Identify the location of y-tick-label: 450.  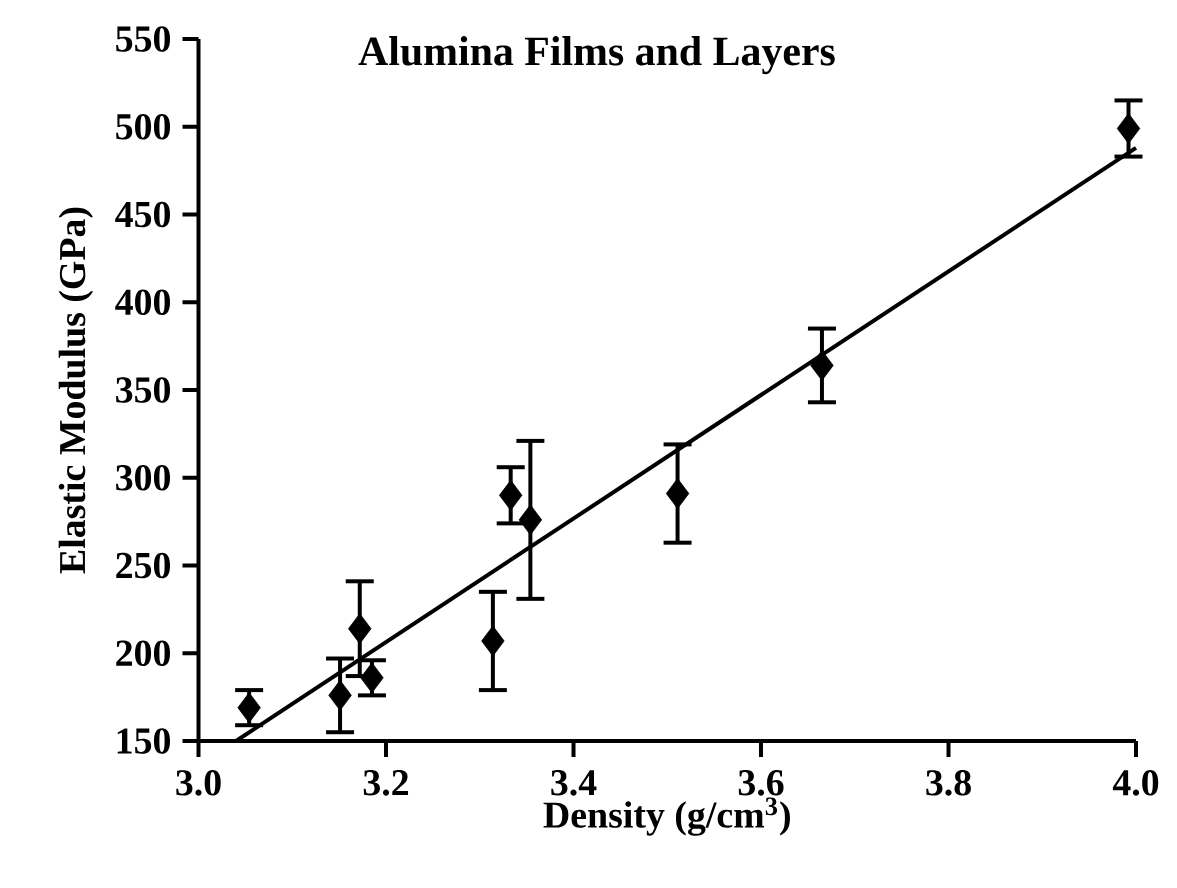
(142, 214).